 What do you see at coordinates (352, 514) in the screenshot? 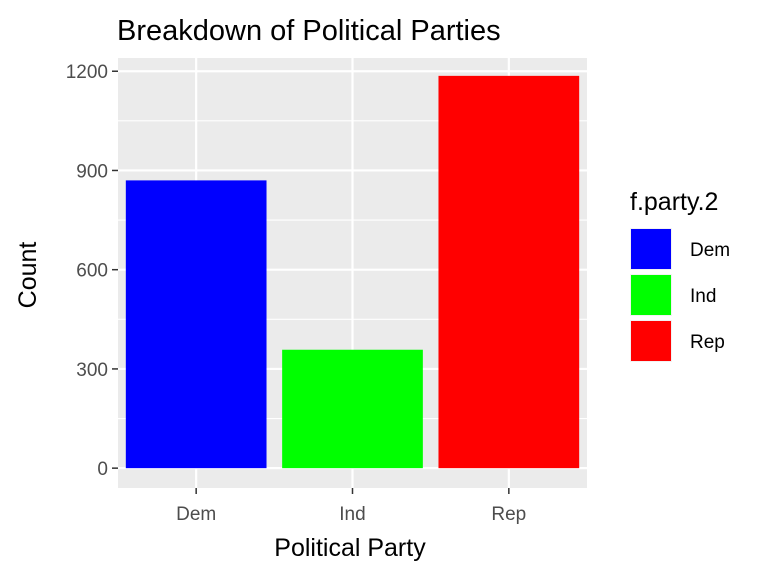
I see `x-tick-label: Ind` at bounding box center [352, 514].